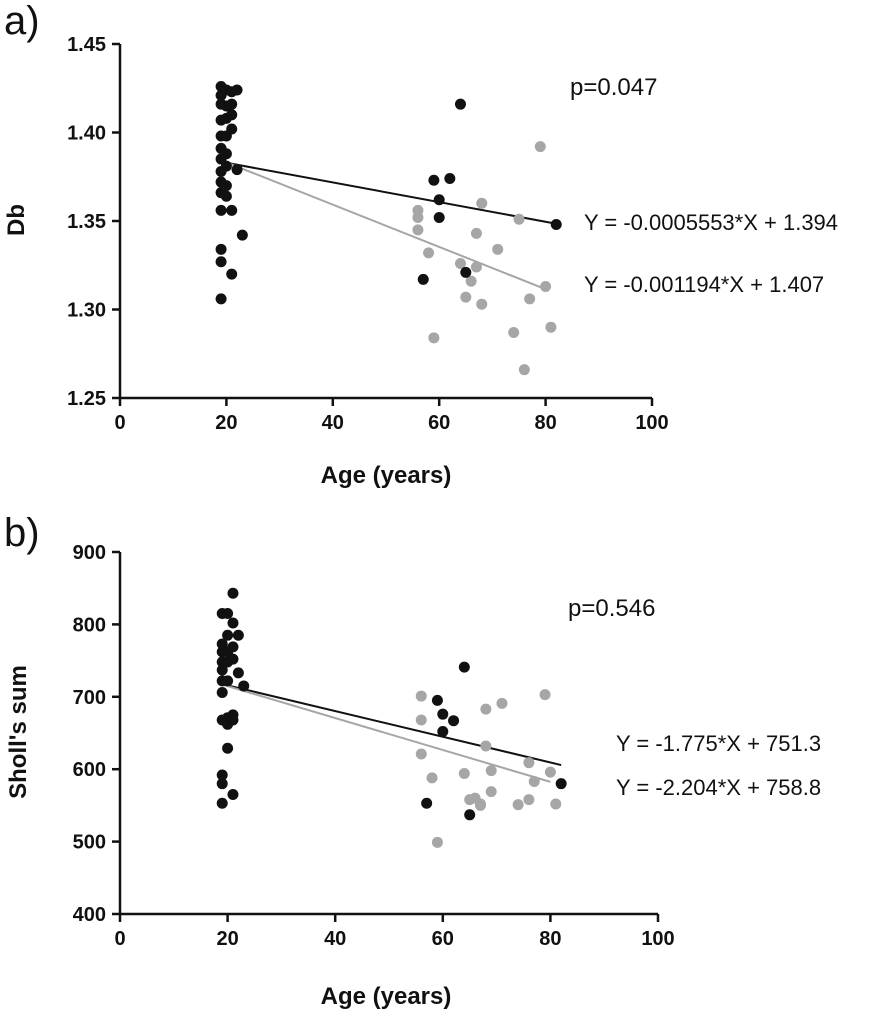 Image resolution: width=872 pixels, height=1012 pixels. What do you see at coordinates (718, 743) in the screenshot?
I see `fit-equation-black: Y = -1.775*X + 751.3` at bounding box center [718, 743].